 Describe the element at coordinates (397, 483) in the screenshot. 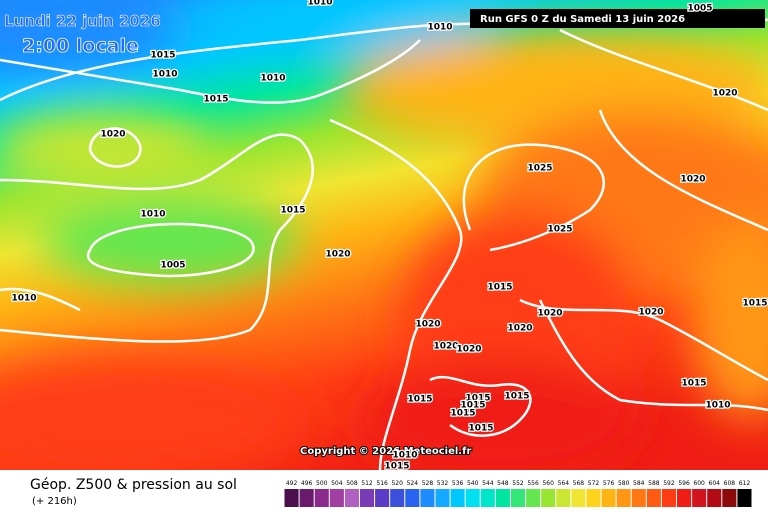

I see `legend-label: 520` at that location.